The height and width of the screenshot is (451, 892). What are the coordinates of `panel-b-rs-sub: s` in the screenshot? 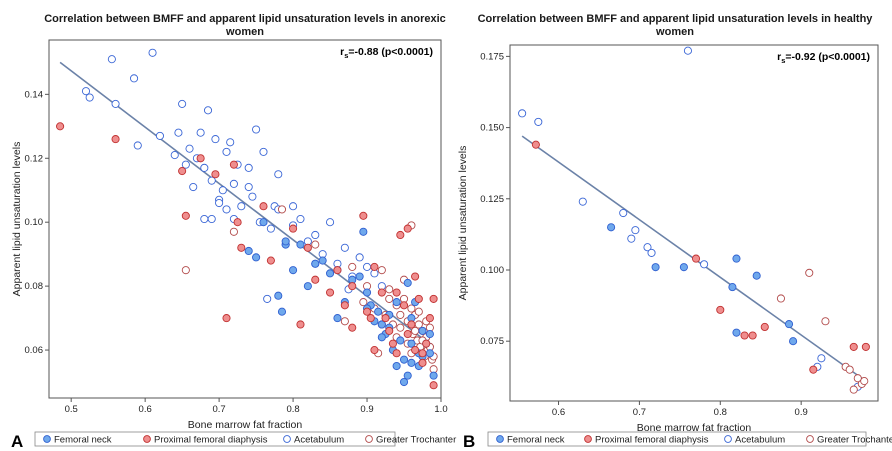 It's located at (783, 60).